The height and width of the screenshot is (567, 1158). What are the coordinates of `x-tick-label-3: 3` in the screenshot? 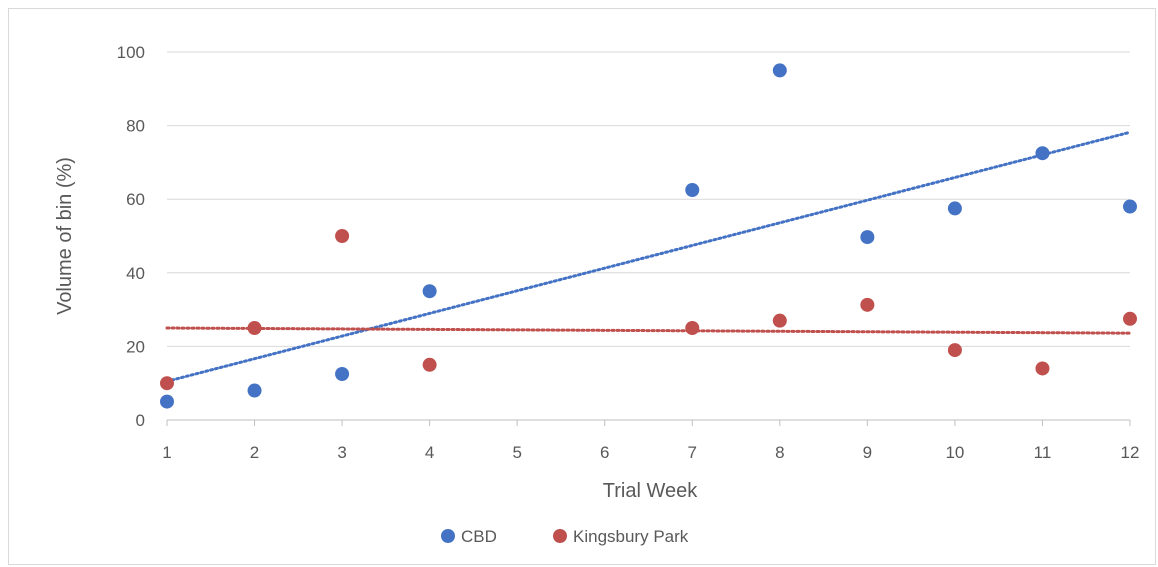 It's located at (341, 452).